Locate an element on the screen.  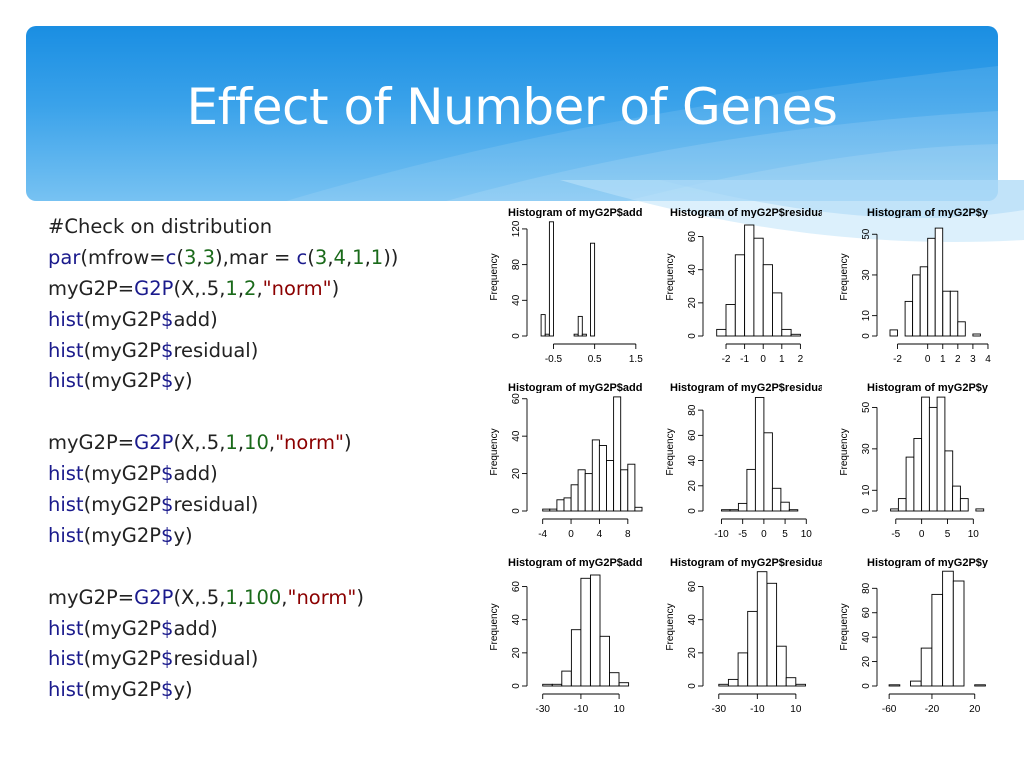
y-tick-label: 10 is located at coordinates (866, 490).